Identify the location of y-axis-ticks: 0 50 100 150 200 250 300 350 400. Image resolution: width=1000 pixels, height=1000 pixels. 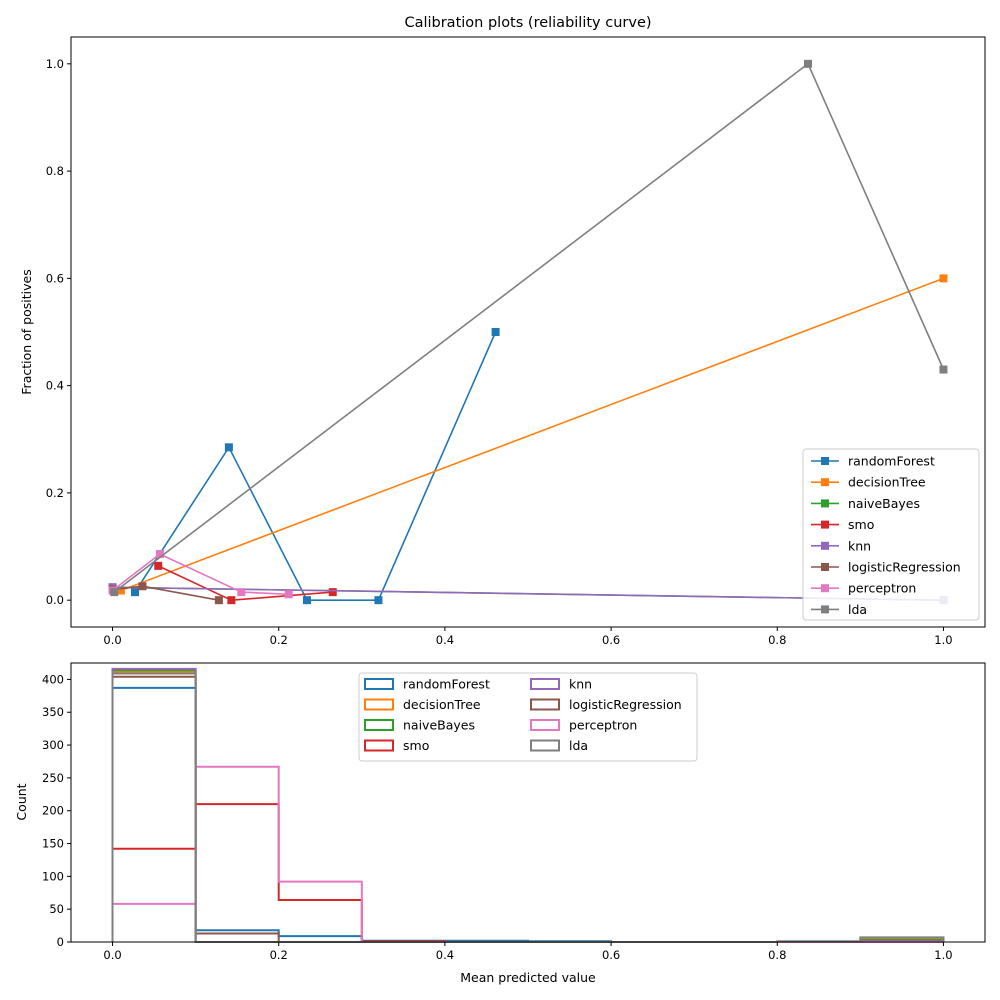
(56, 810).